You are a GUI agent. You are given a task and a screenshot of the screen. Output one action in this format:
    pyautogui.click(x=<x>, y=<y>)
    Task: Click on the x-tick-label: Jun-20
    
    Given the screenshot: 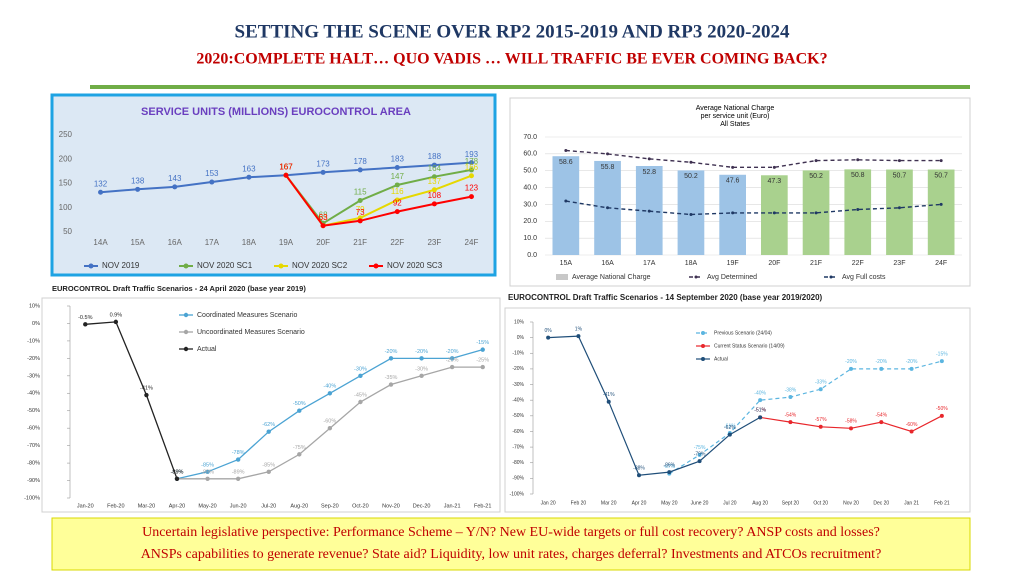 What is the action you would take?
    pyautogui.click(x=238, y=506)
    